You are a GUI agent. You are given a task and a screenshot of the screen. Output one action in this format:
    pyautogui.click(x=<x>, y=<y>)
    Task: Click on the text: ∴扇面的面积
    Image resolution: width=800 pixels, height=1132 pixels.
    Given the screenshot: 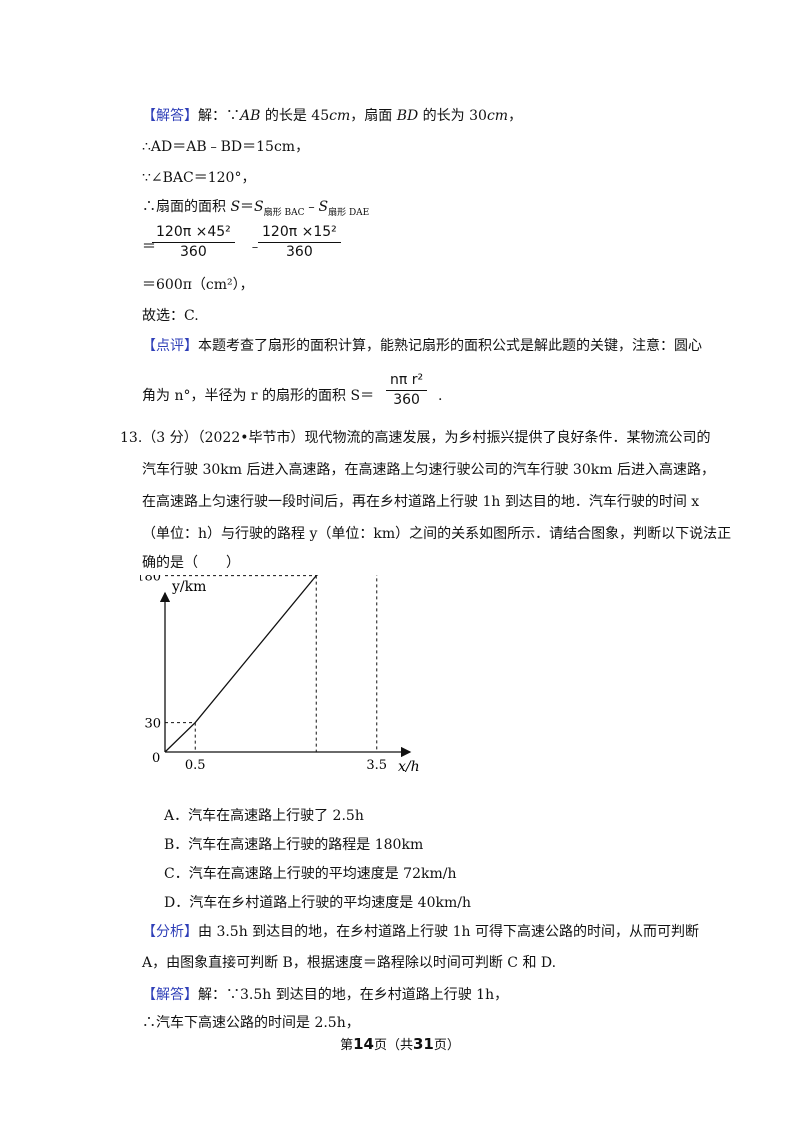 What is the action you would take?
    pyautogui.click(x=186, y=207)
    